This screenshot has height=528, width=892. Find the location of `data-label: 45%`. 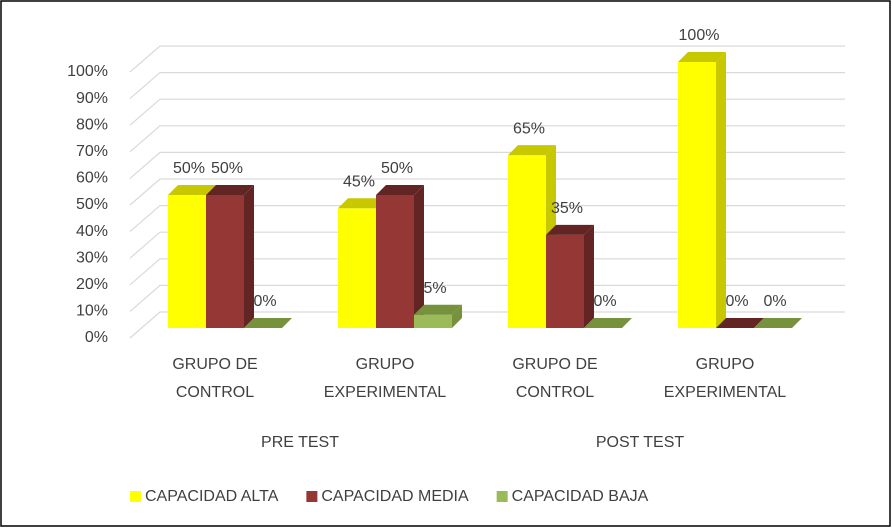

data-label: 45% is located at coordinates (359, 182).